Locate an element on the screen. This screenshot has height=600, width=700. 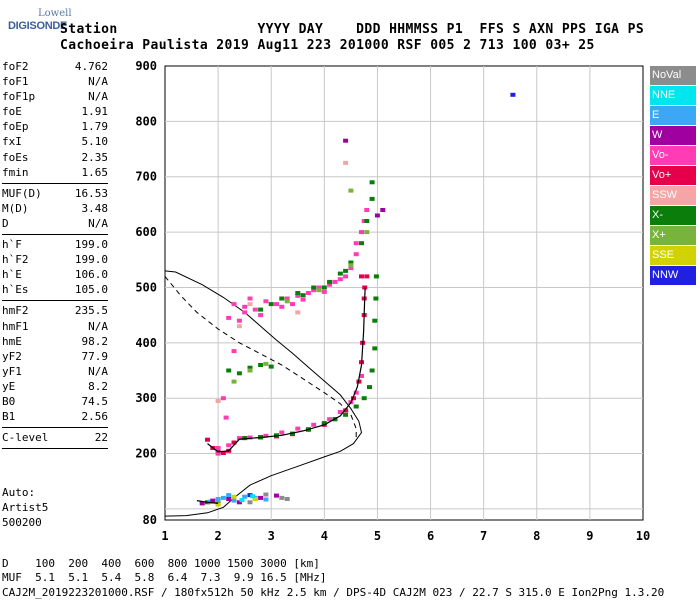
echo-point-nne is located at coordinates (242, 500).